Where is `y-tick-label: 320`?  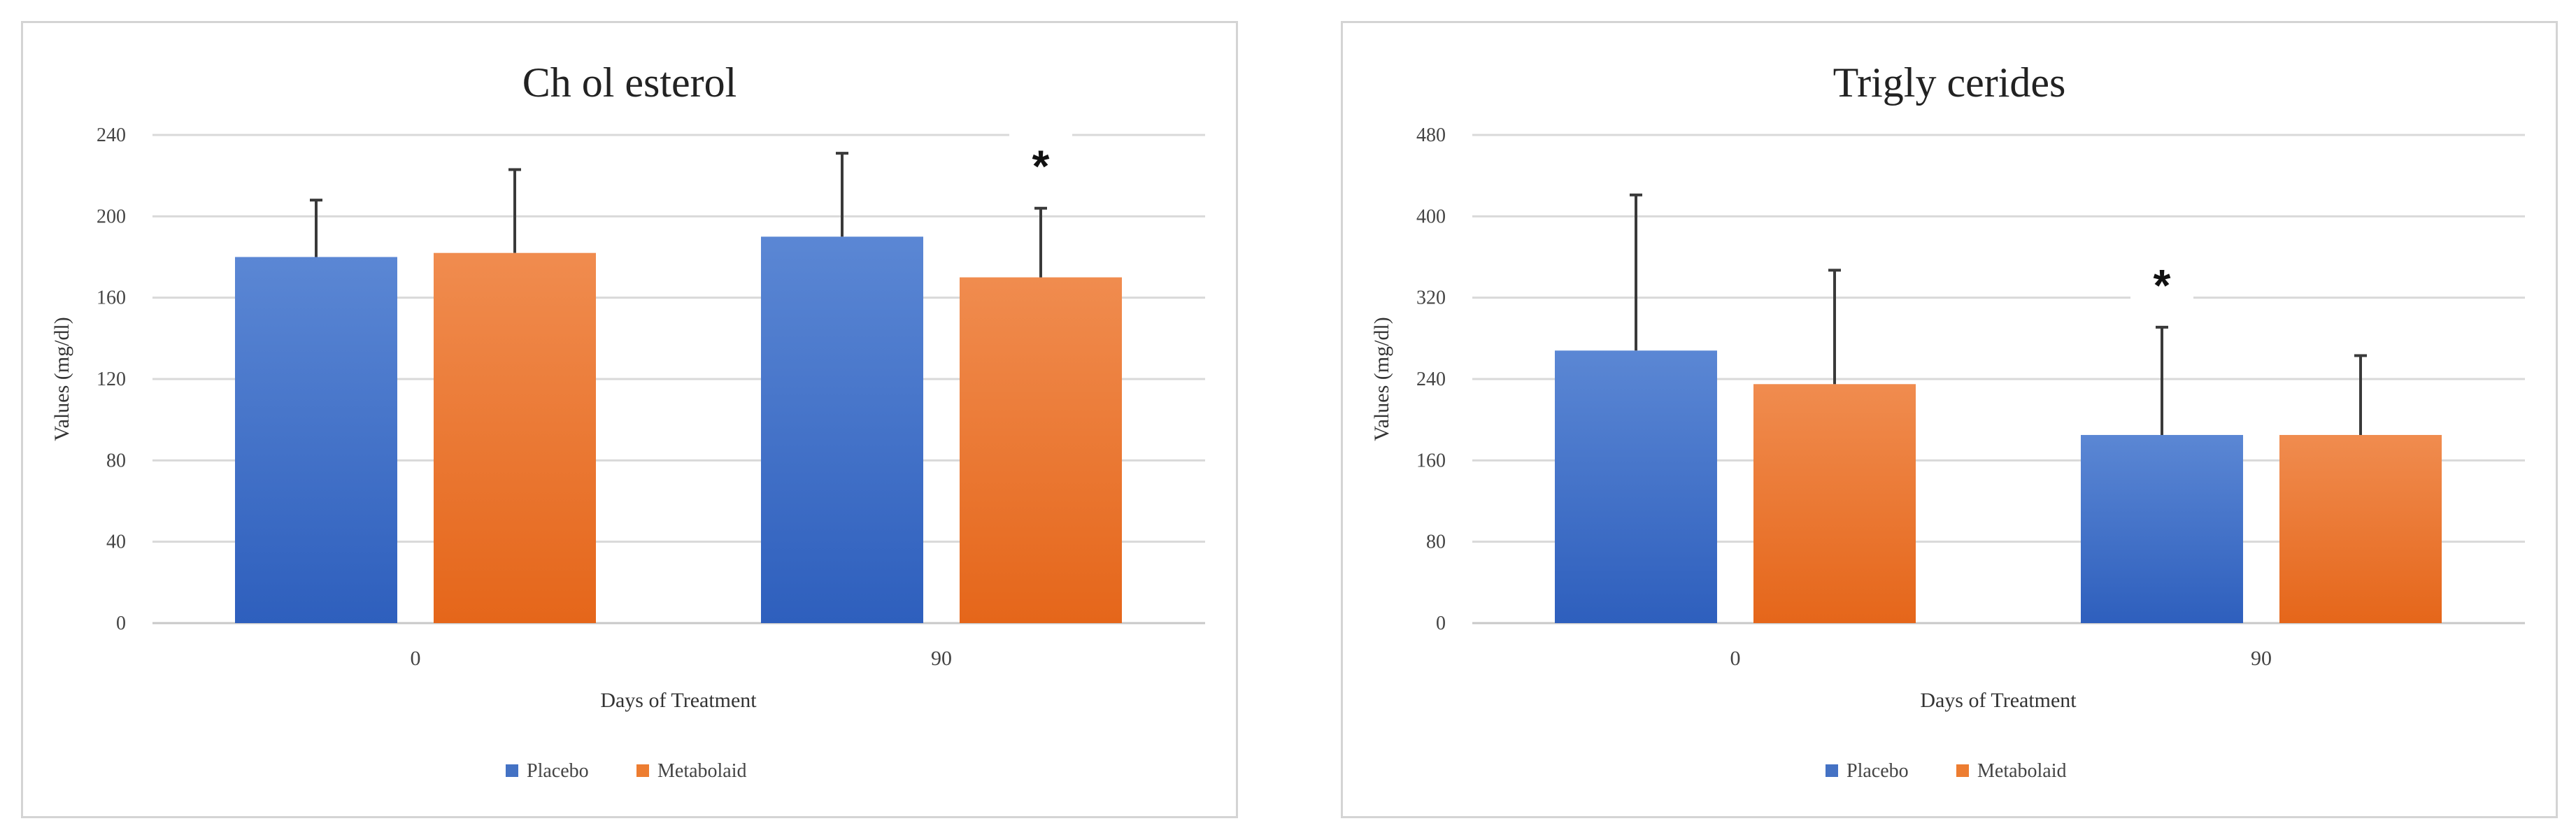
y-tick-label: 320 is located at coordinates (1431, 298).